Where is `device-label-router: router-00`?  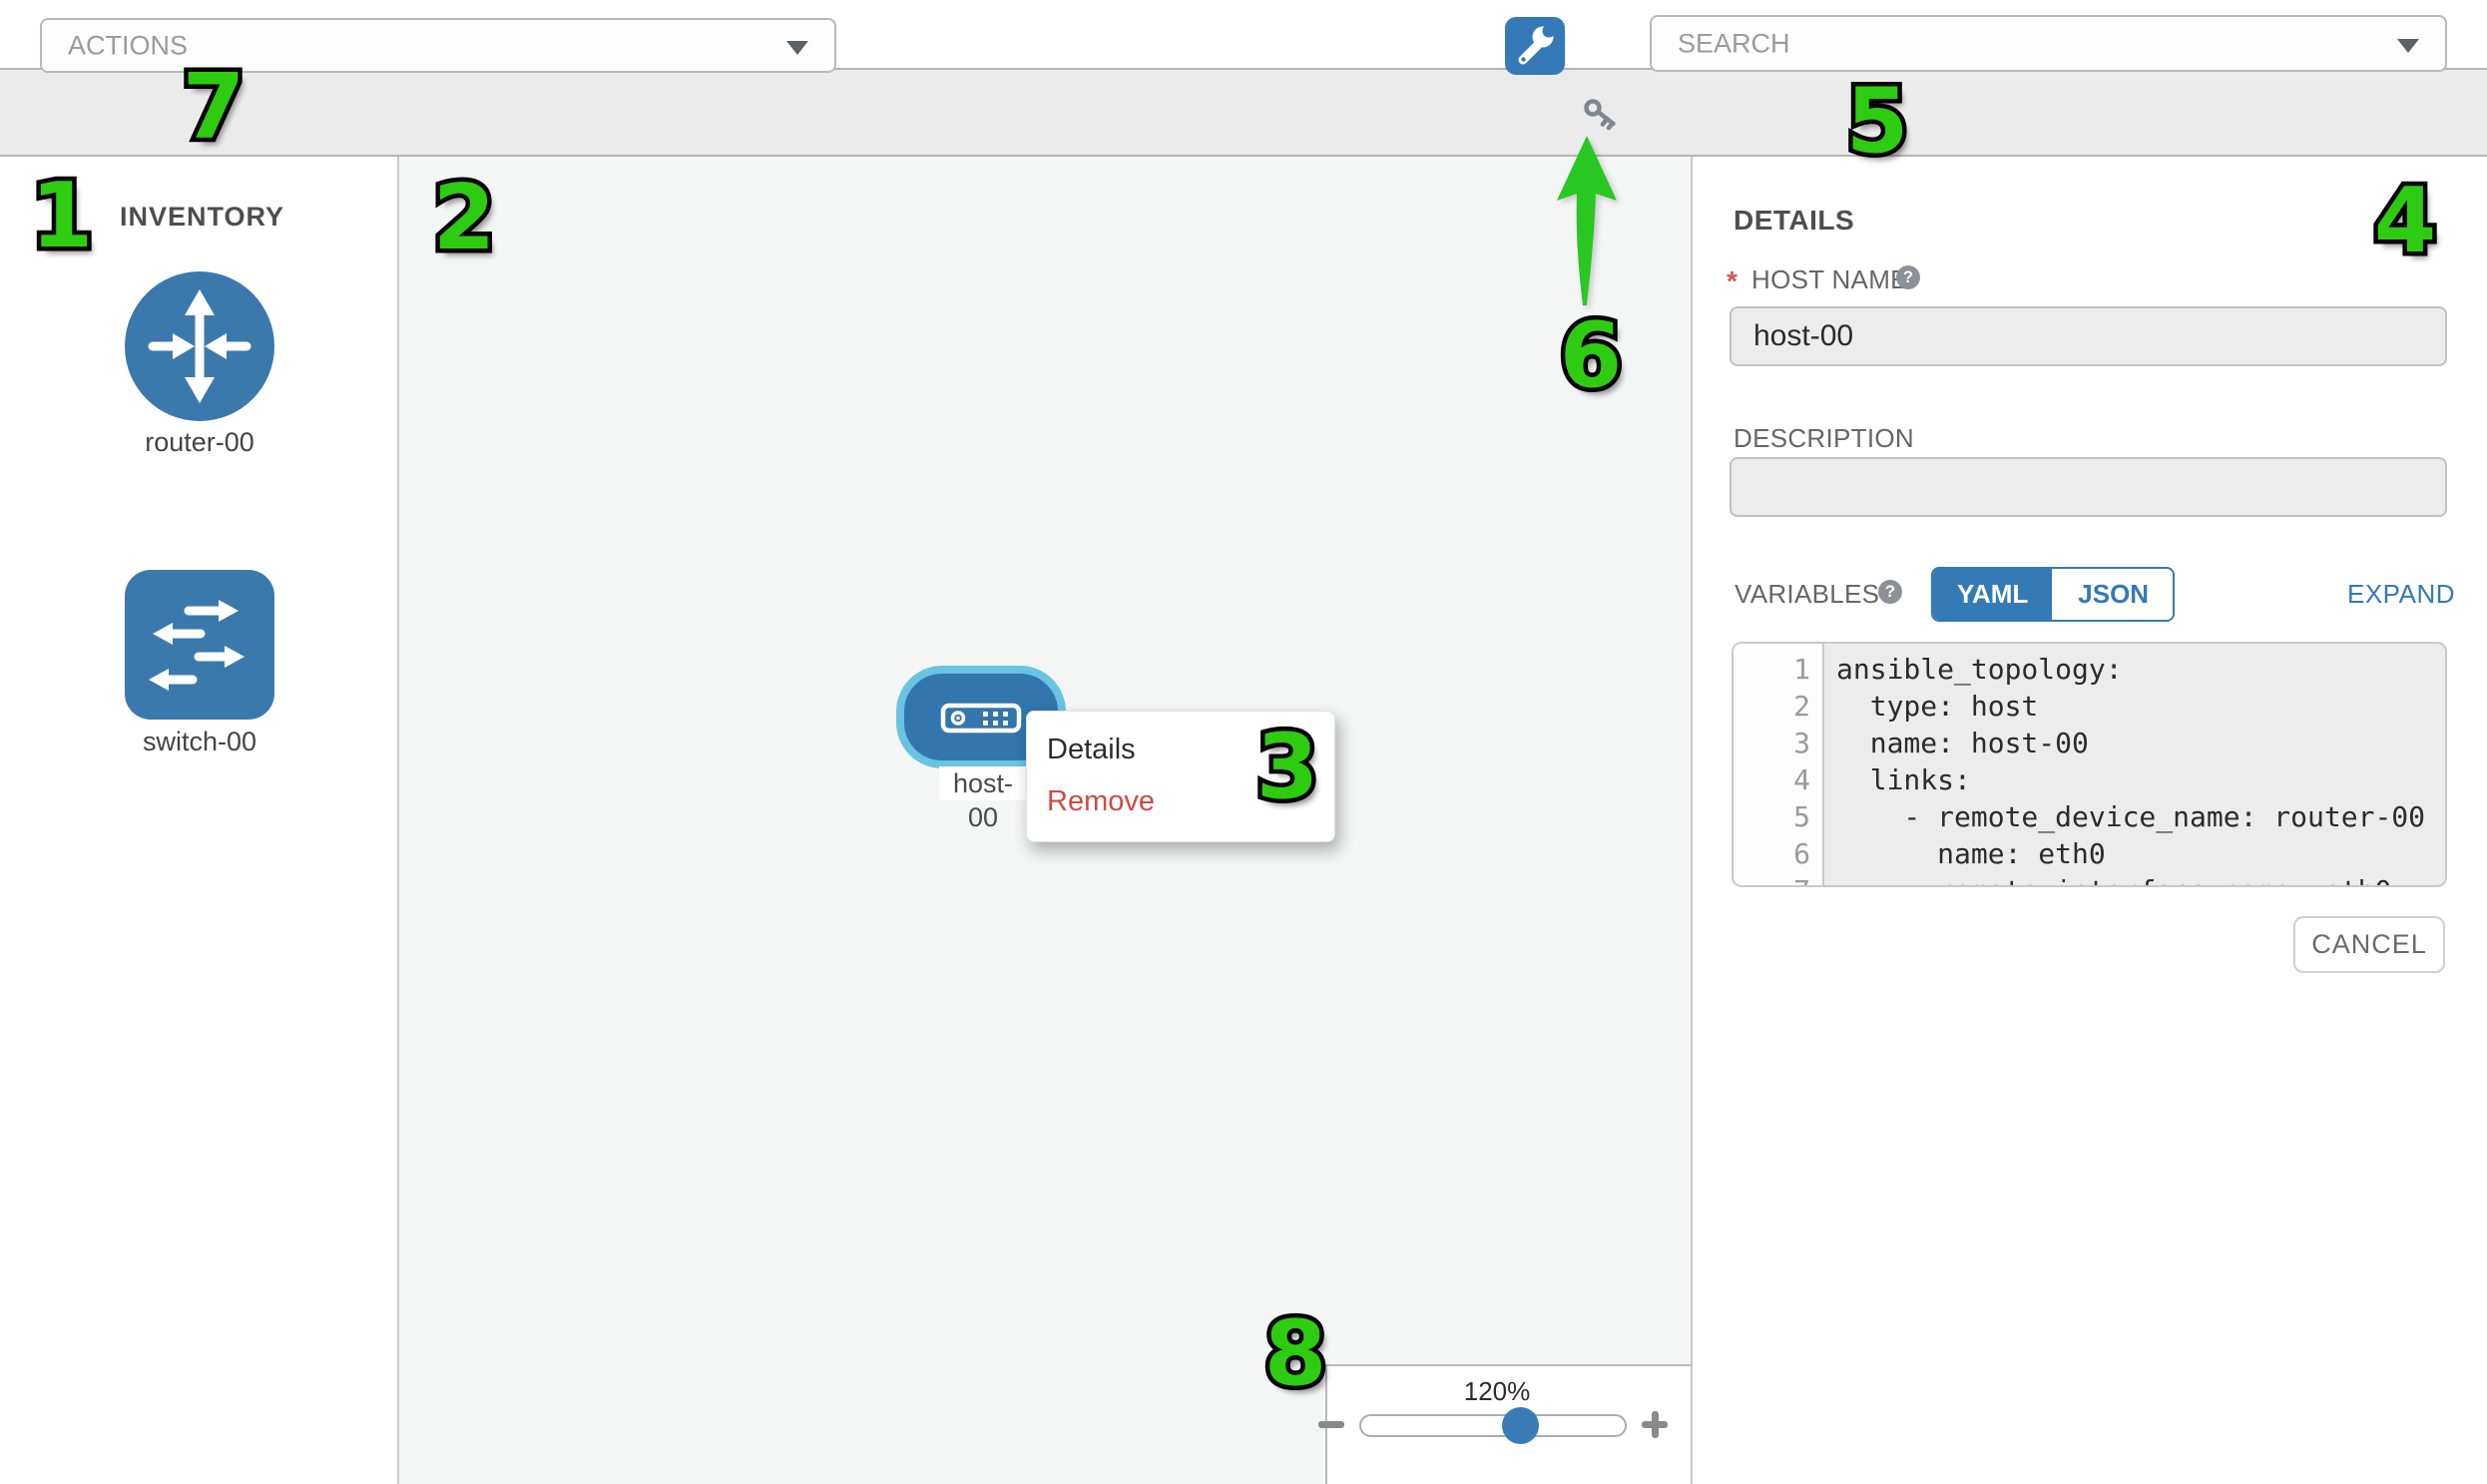
device-label-router: router-00 is located at coordinates (199, 442).